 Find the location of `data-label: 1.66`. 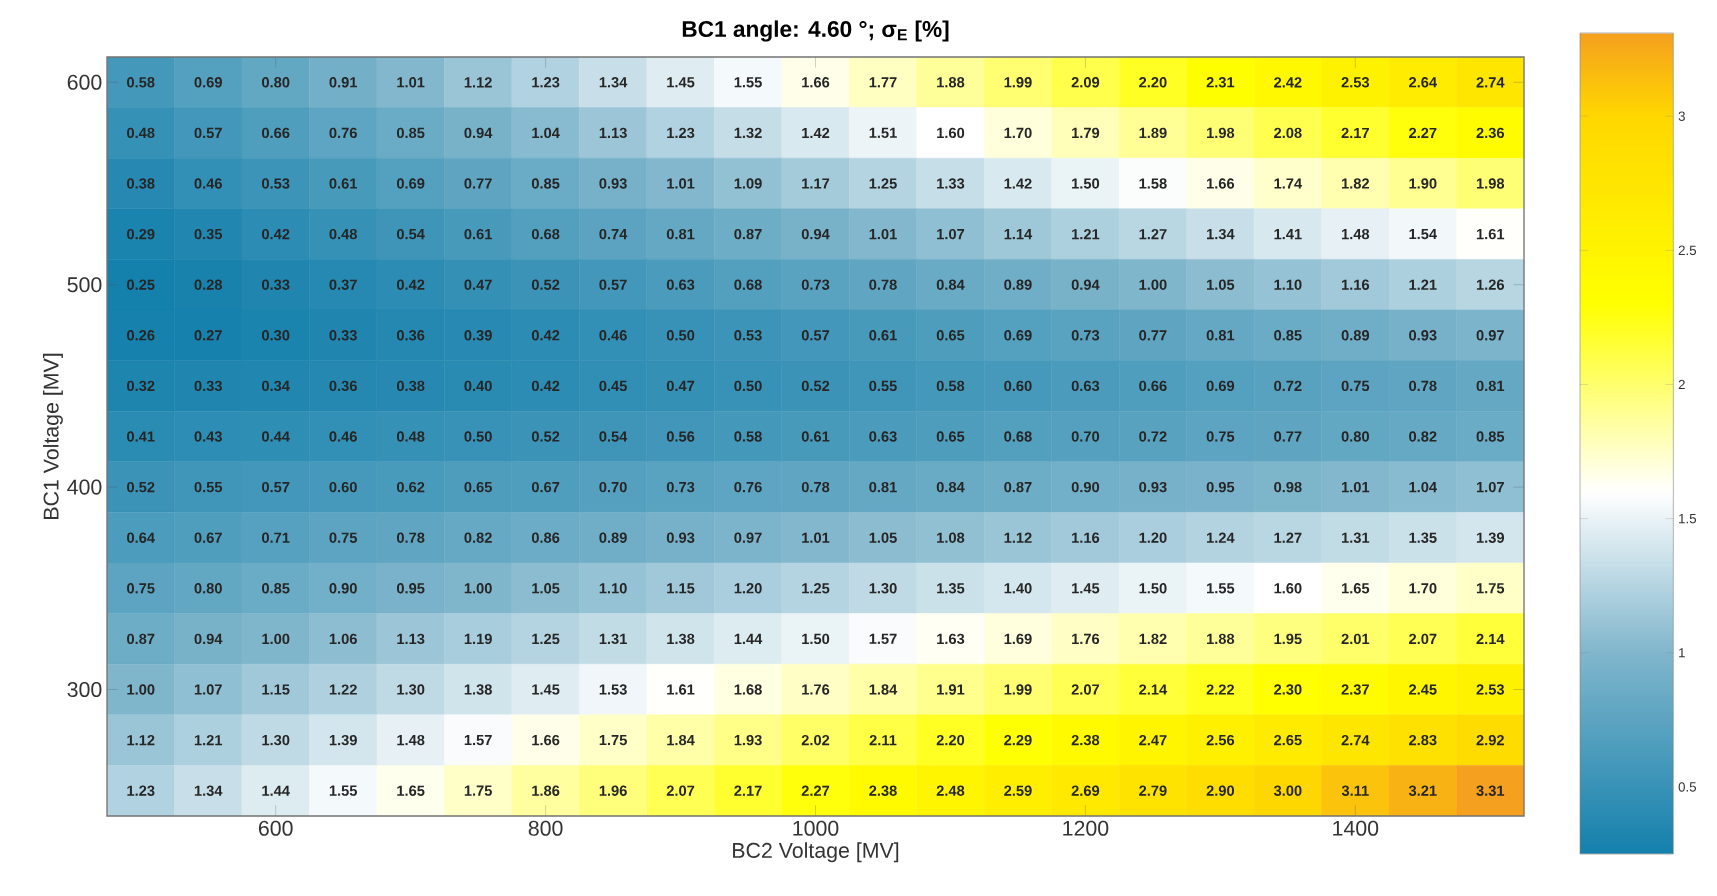

data-label: 1.66 is located at coordinates (1221, 183).